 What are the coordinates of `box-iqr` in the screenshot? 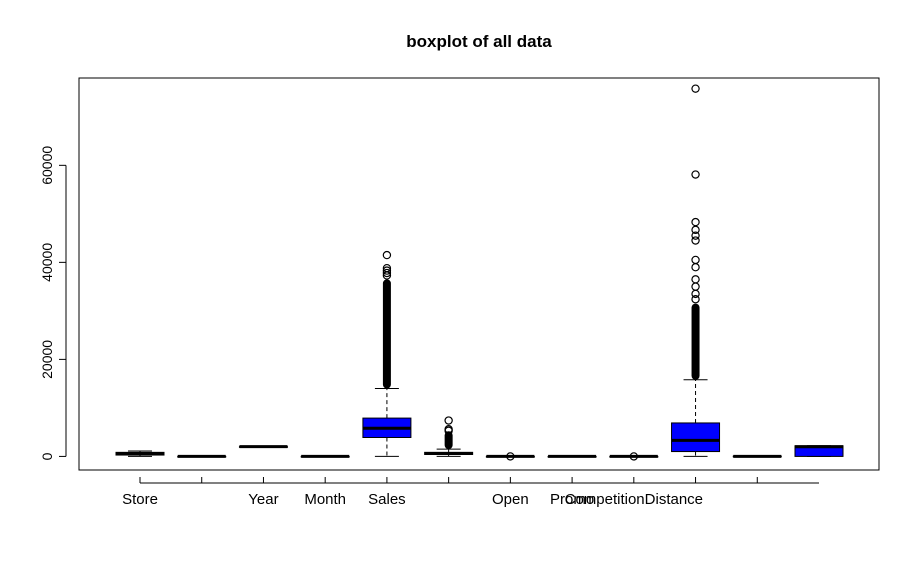 It's located at (696, 437).